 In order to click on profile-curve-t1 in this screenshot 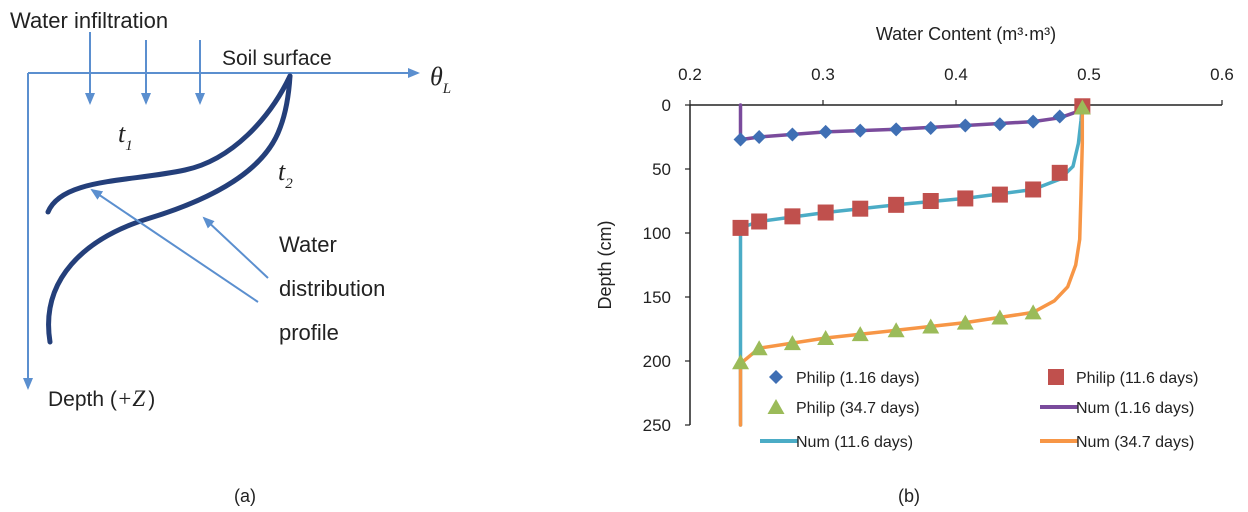, I will do `click(169, 144)`.